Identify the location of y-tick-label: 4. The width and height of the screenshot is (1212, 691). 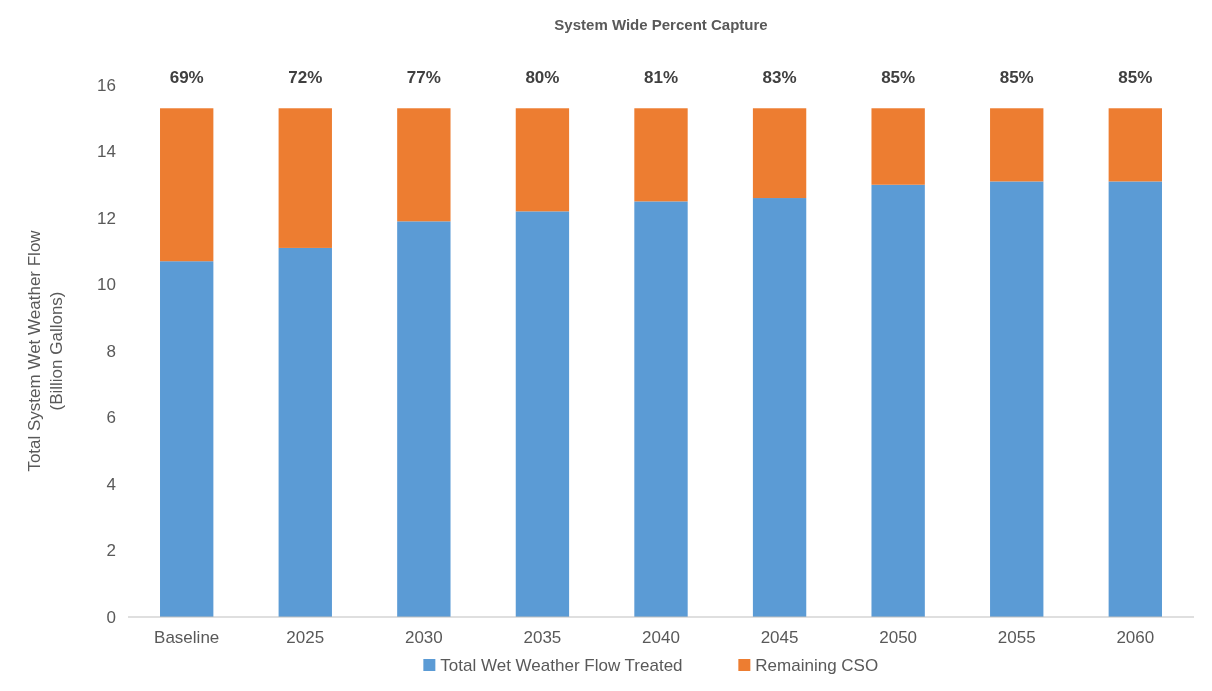
(111, 484).